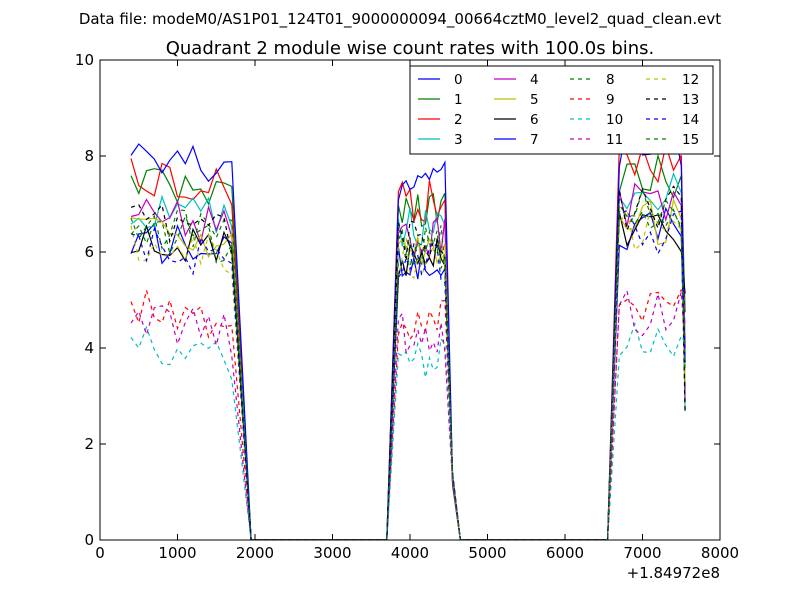 Image resolution: width=800 pixels, height=600 pixels. What do you see at coordinates (534, 80) in the screenshot?
I see `legend-label: 4` at bounding box center [534, 80].